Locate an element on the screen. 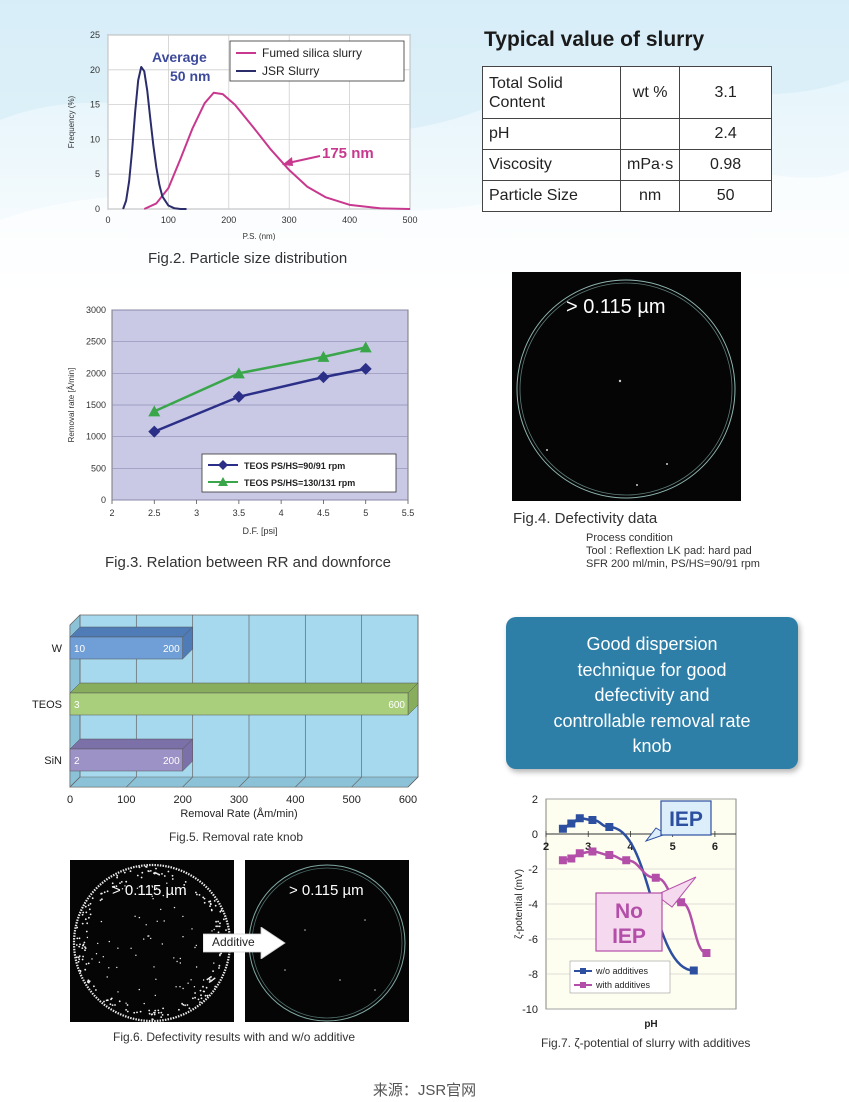  x-tick-label: 3.5 is located at coordinates (239, 513).